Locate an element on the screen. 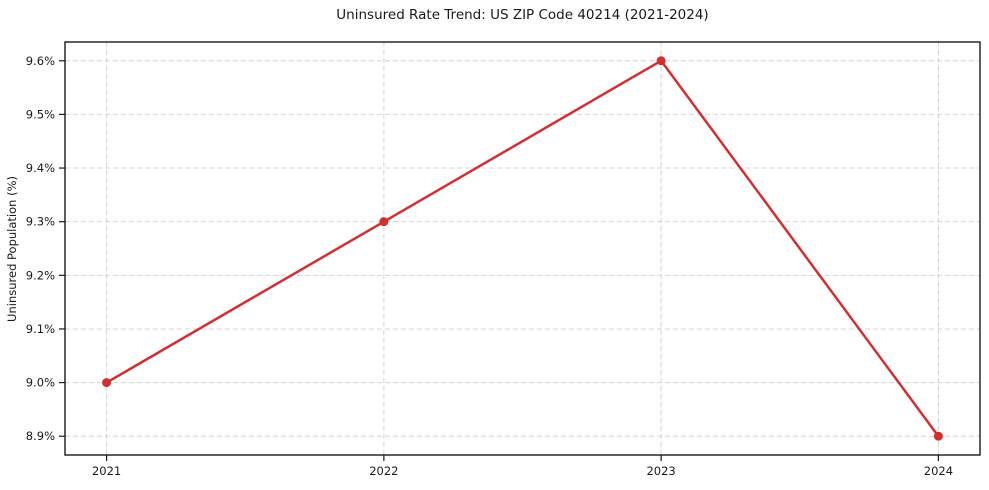  y-tick-label: 9.6% is located at coordinates (40, 61).